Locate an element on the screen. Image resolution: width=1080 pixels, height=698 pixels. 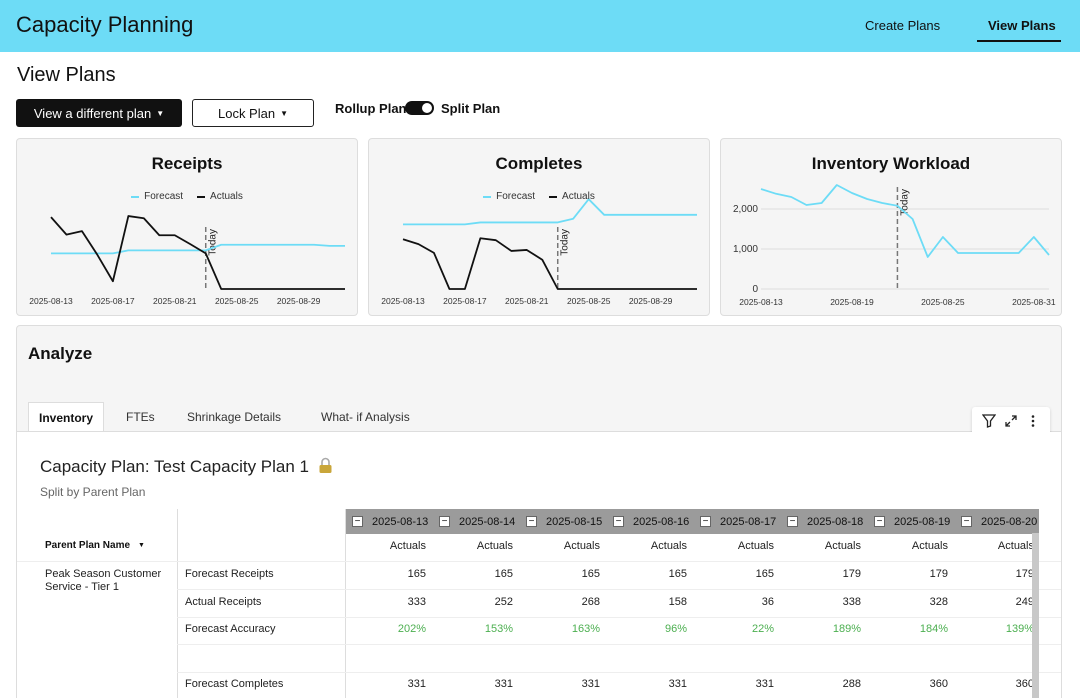
analyze-title: Analyze is located at coordinates (60, 353).